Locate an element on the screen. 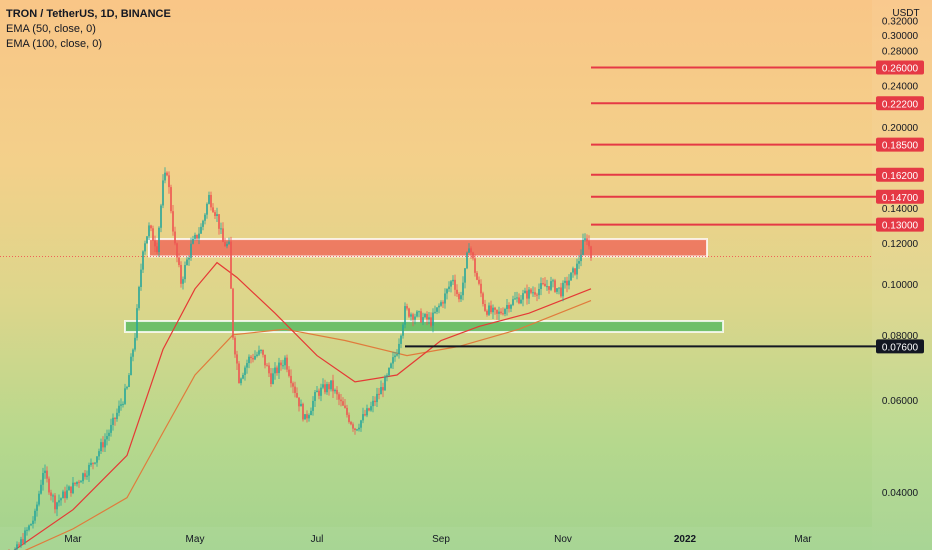 The image size is (932, 550). x-tick-label: Jul is located at coordinates (317, 539).